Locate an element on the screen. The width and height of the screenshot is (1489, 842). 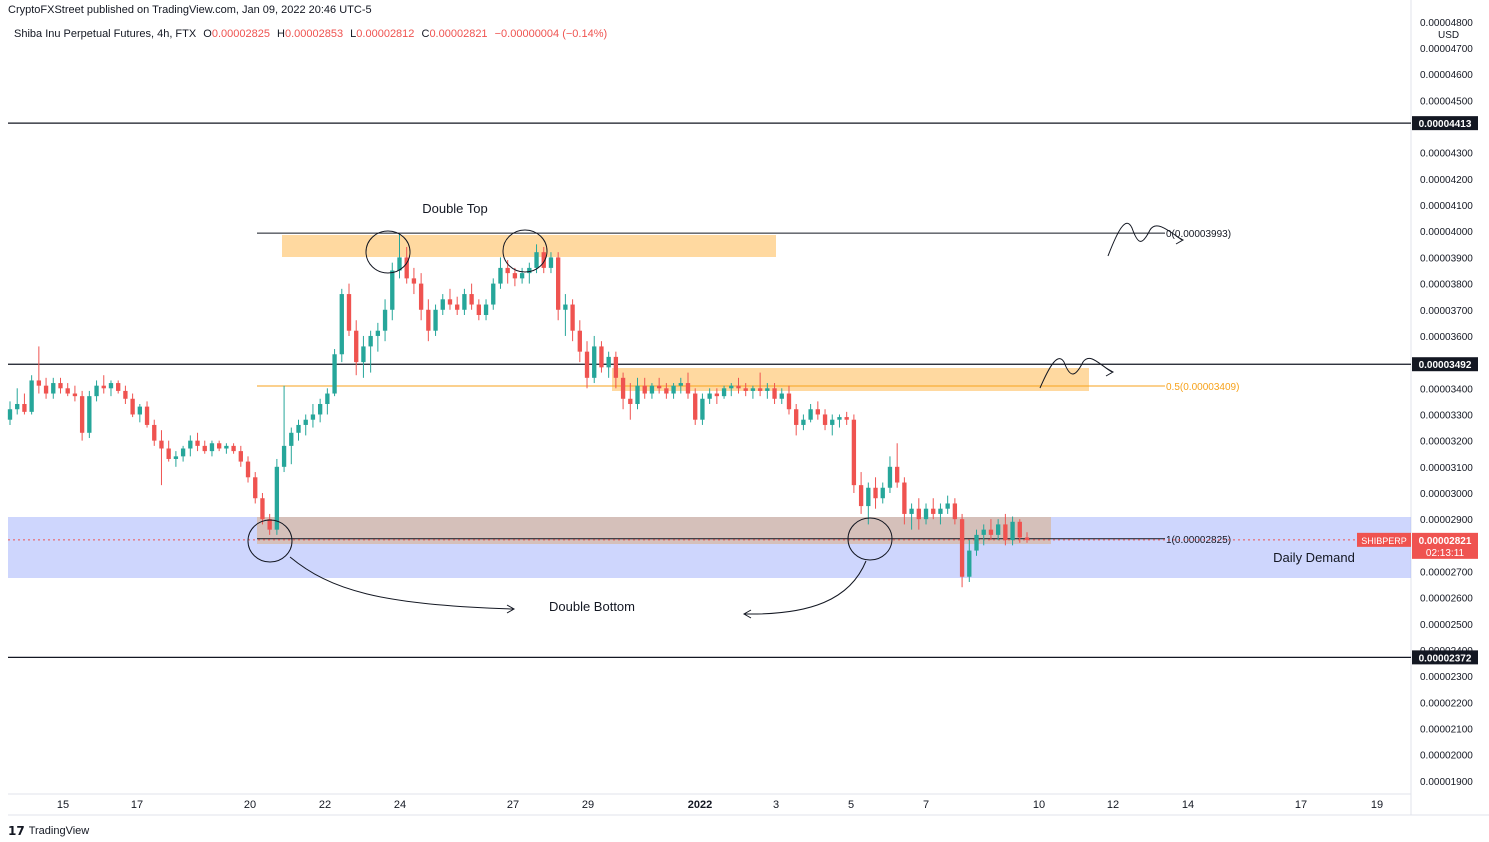
high-label: H is located at coordinates (281, 34).